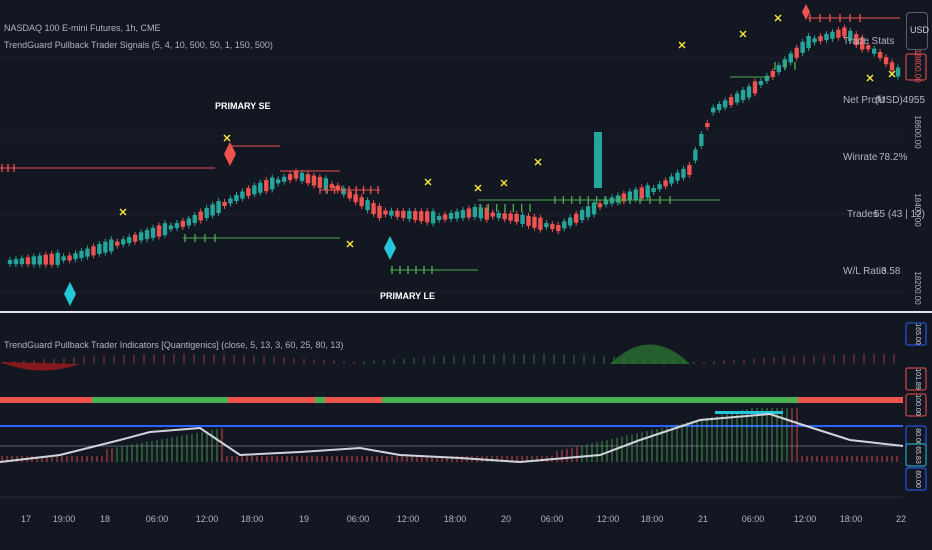 This screenshot has height=550, width=932. I want to click on osc-zone-marker, so click(749, 412).